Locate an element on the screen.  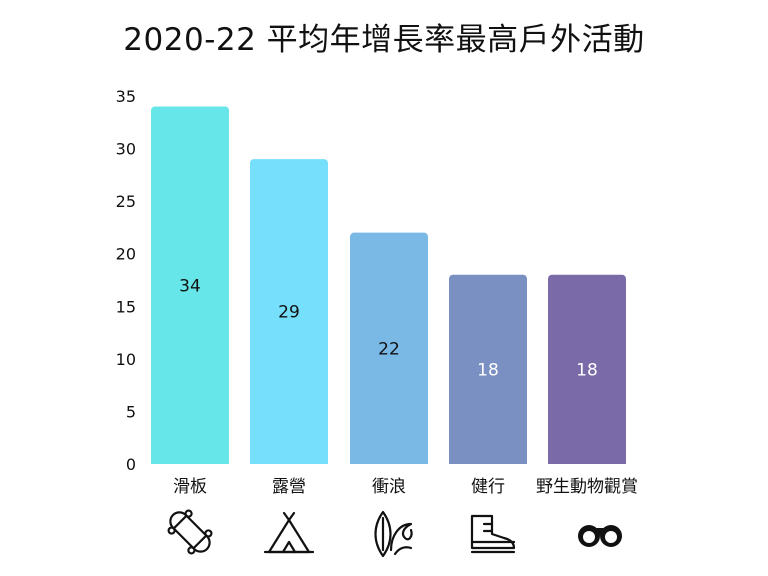
category-icons is located at coordinates (394, 533).